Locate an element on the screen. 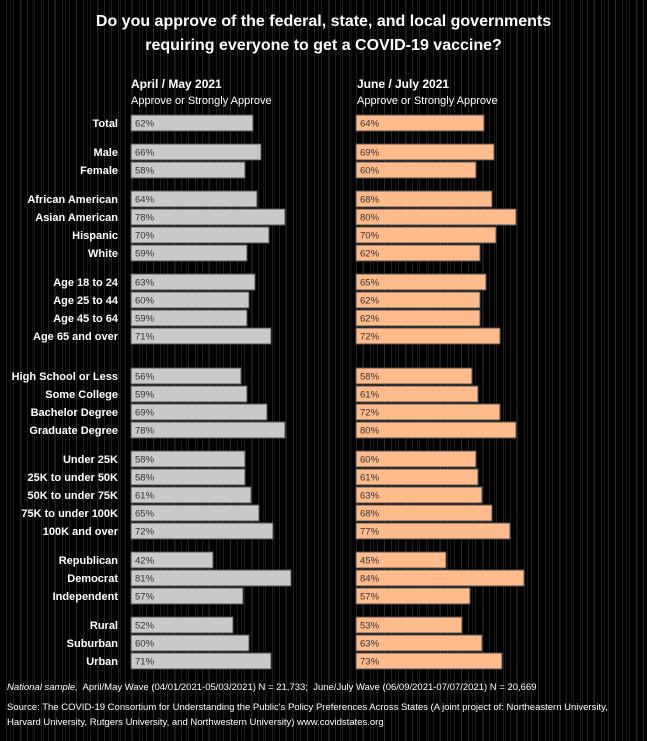  category-label: Independent is located at coordinates (86, 597).